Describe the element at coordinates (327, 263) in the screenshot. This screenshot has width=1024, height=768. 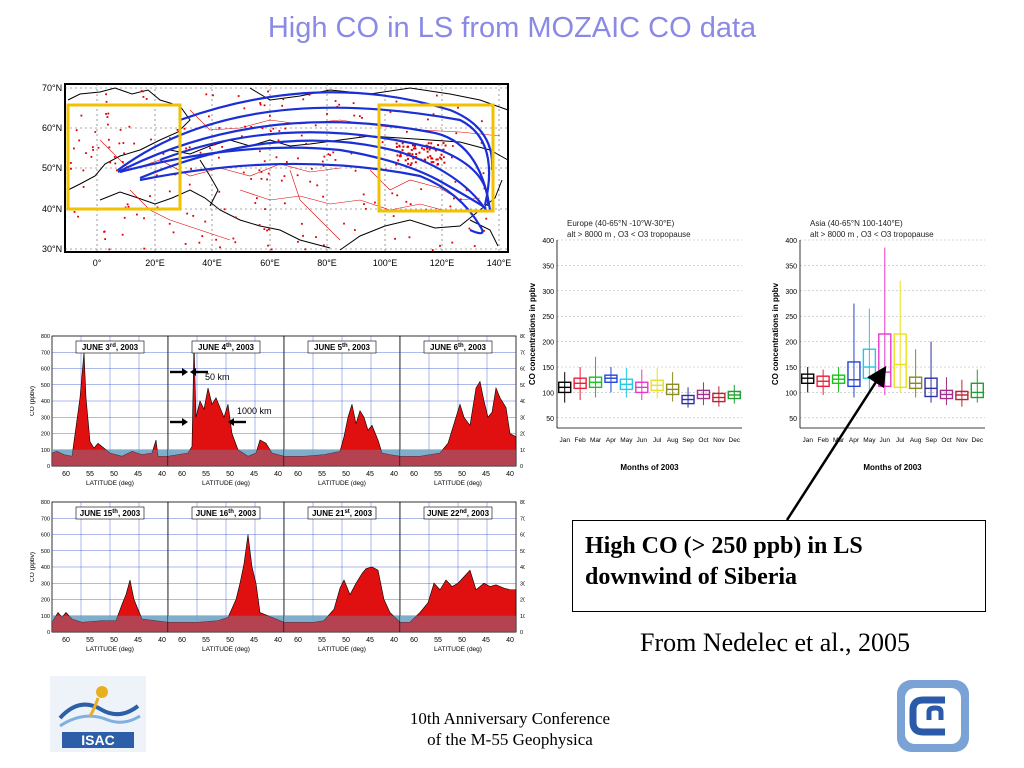
I see `lon-label: 80°E` at that location.